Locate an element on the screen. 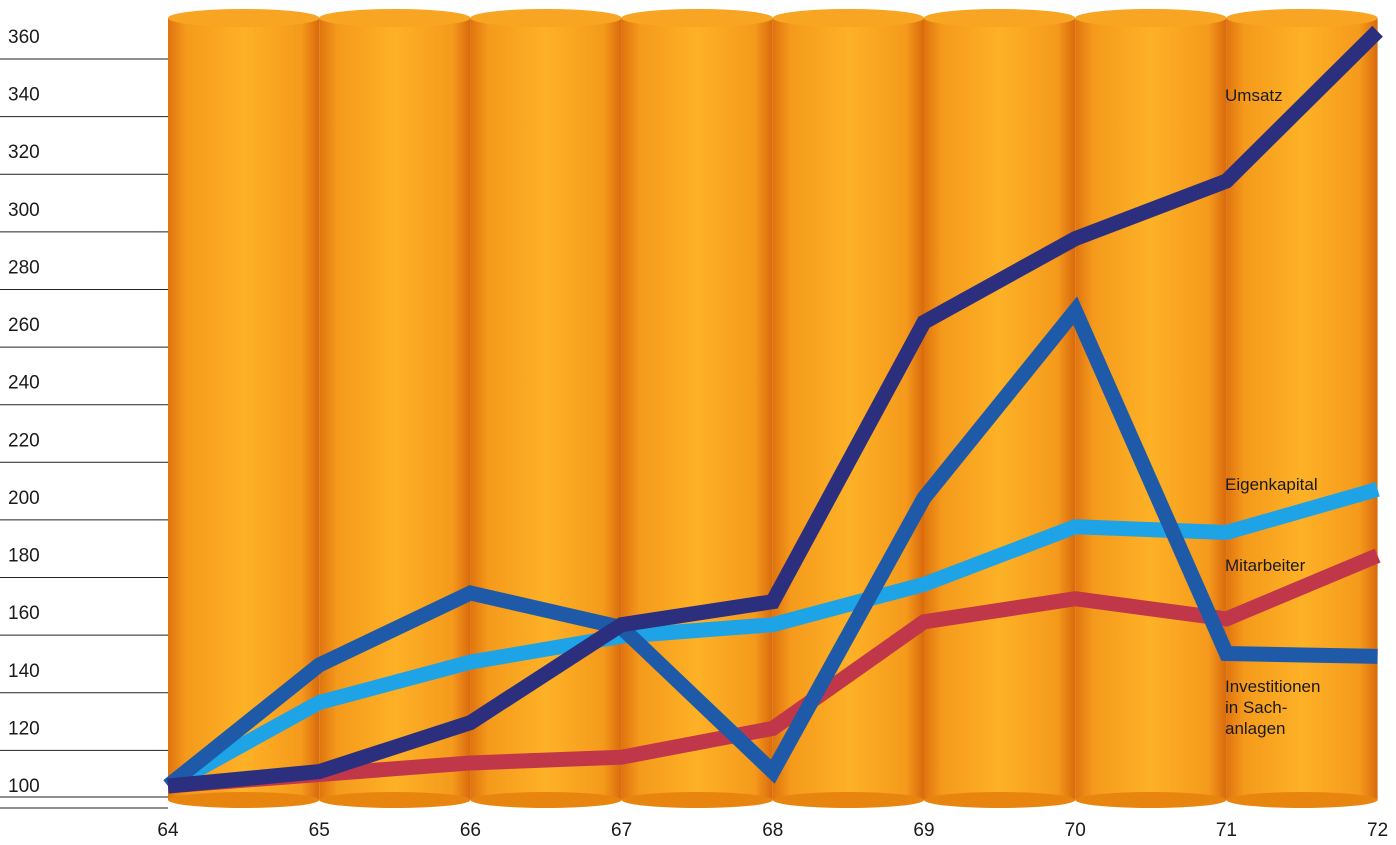 The height and width of the screenshot is (845, 1396). y-tick-label: 240 is located at coordinates (24, 383).